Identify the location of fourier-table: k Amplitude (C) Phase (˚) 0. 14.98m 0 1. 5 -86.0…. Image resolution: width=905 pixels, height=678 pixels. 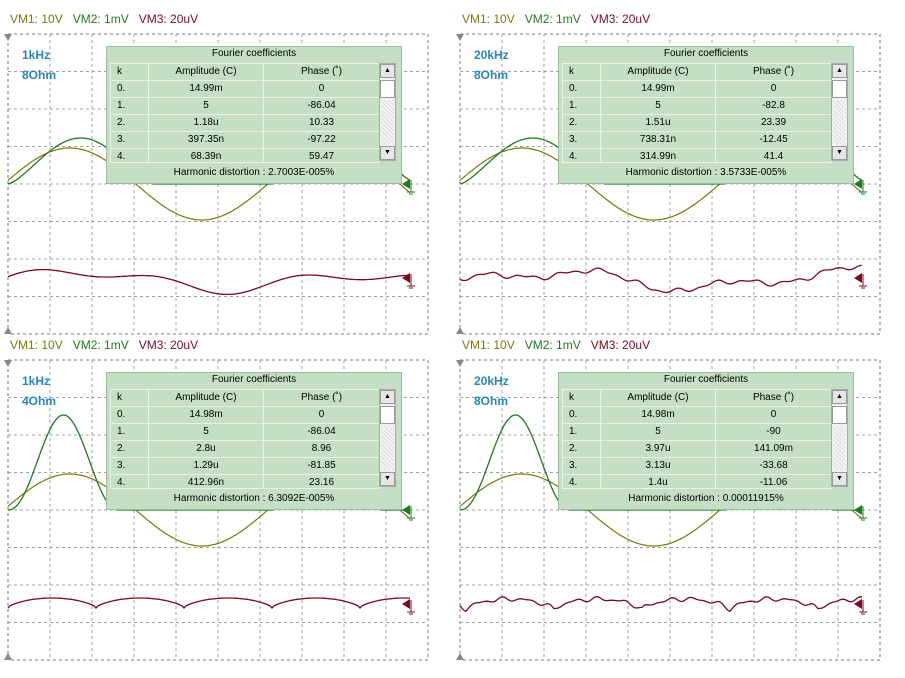
(245, 439).